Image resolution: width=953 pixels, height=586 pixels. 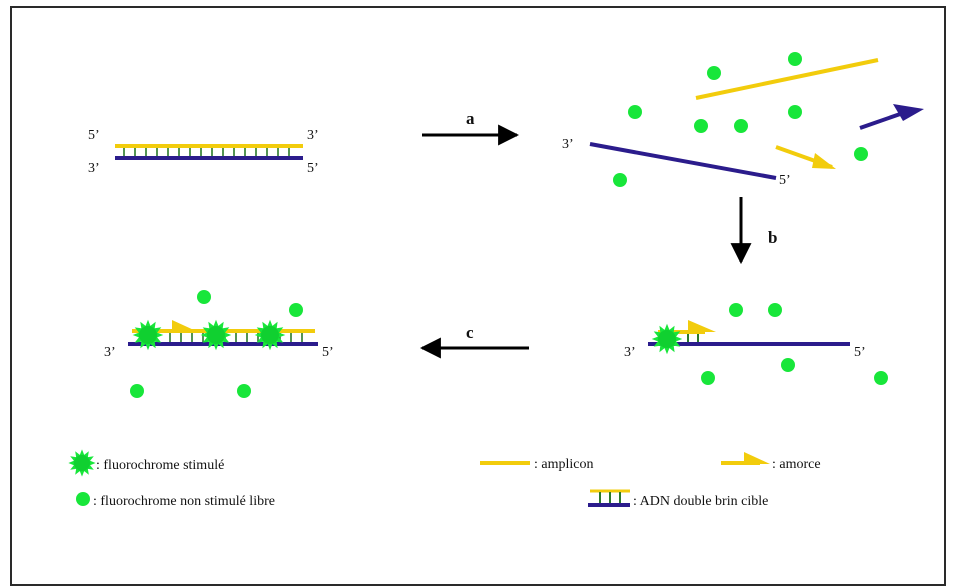 I want to click on legend-amplicon: : amplicon, so click(x=537, y=464).